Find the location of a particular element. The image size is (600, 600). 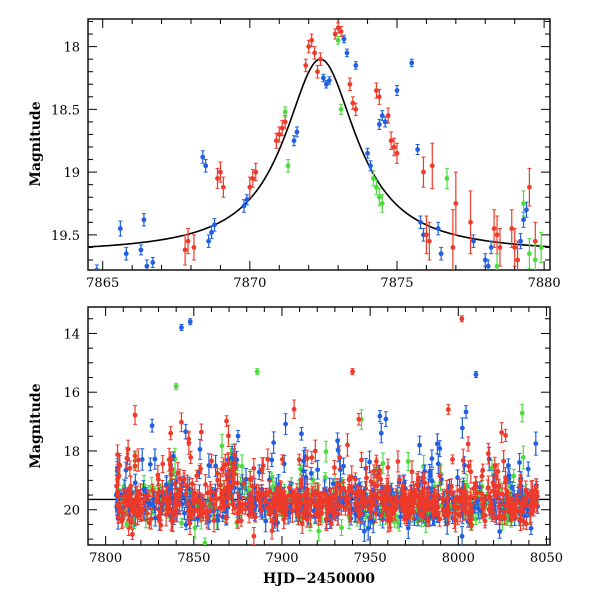

y-tick-label: 19.5 is located at coordinates (65, 236).